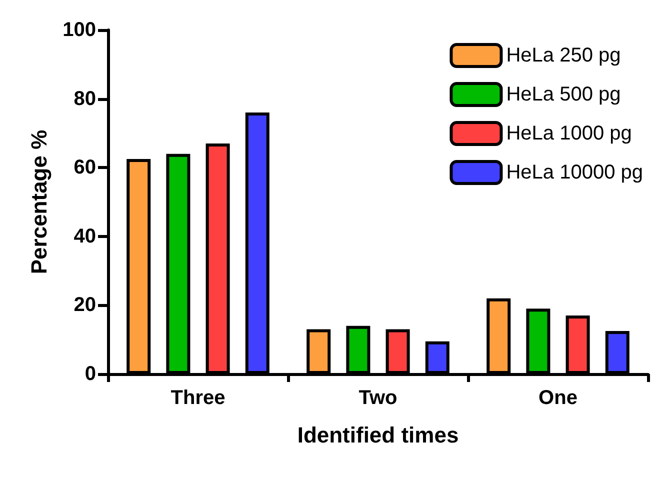  What do you see at coordinates (79, 30) in the screenshot?
I see `y-tick-label: 100` at bounding box center [79, 30].